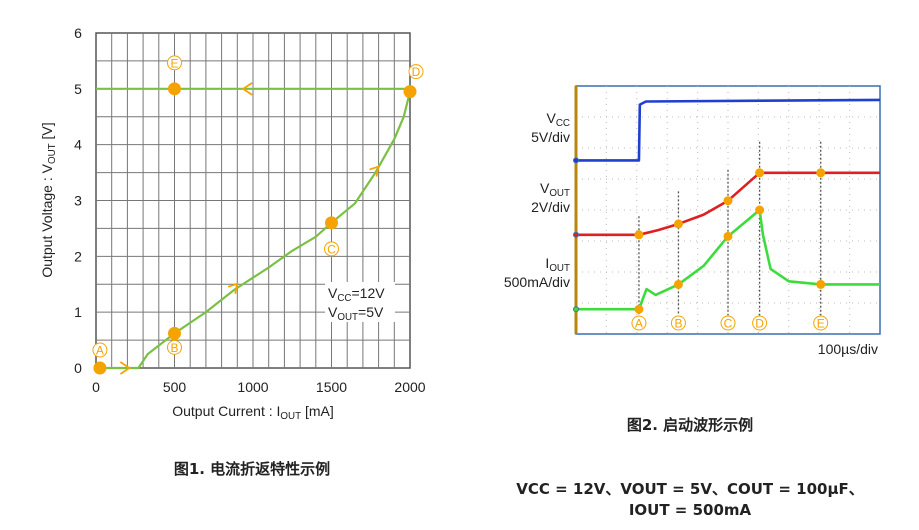 The width and height of the screenshot is (919, 530). What do you see at coordinates (550, 137) in the screenshot?
I see `trace-scale-label: 5V/div` at bounding box center [550, 137].